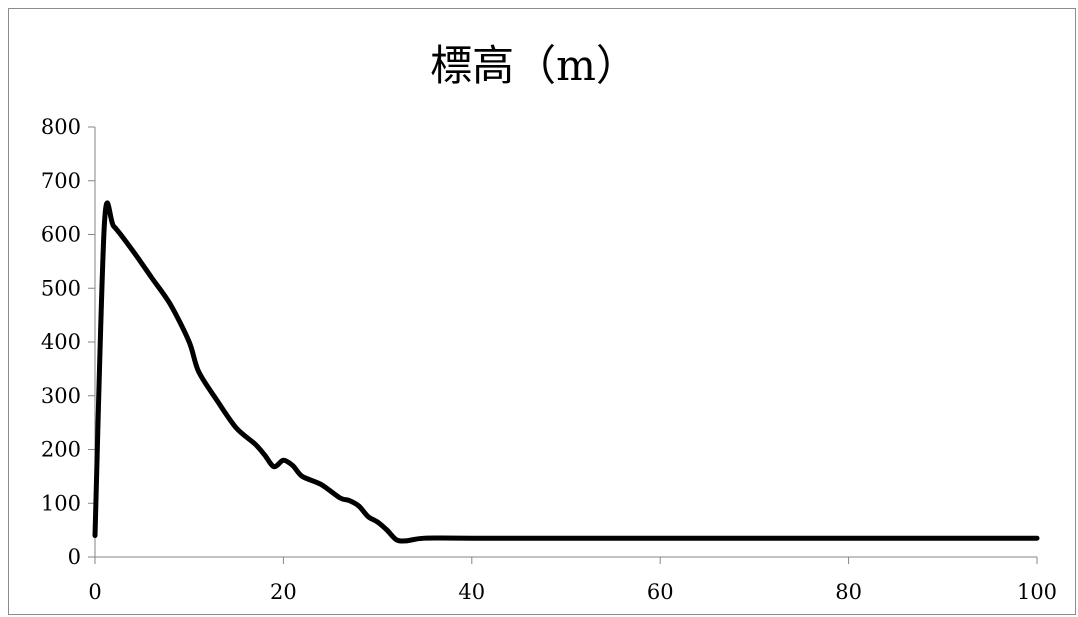 This screenshot has height=617, width=1078. I want to click on x-tick-label: 80, so click(848, 592).